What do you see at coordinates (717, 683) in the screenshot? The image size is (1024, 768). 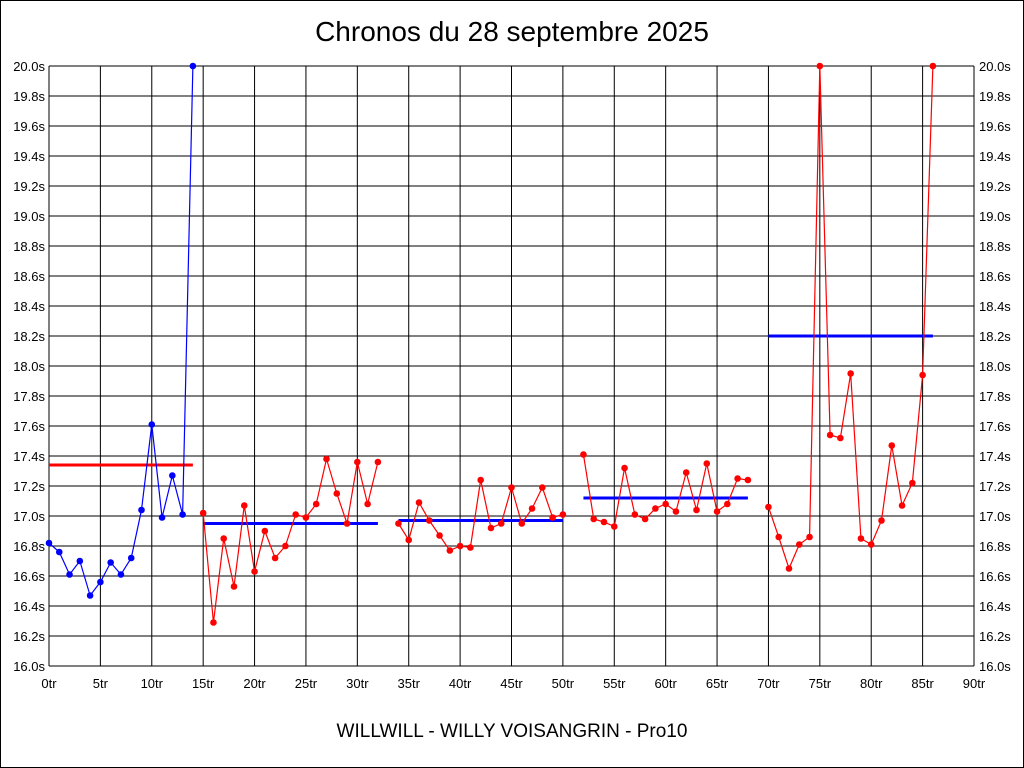 I see `x-tick-label: 65tr` at bounding box center [717, 683].